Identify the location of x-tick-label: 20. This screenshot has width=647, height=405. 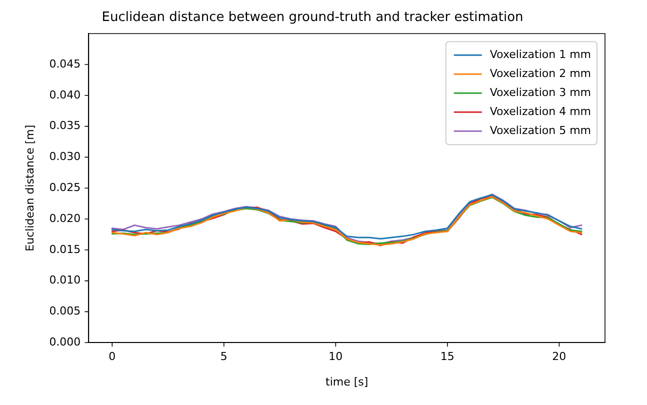
(559, 357).